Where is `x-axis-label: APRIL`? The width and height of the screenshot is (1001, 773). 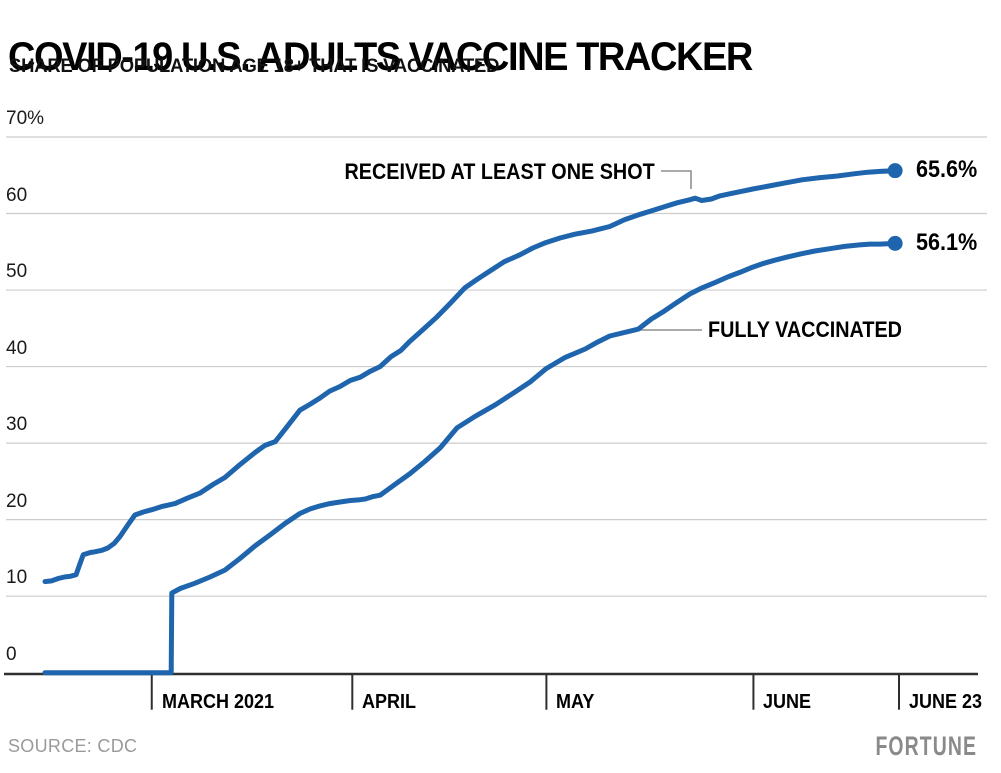
x-axis-label: APRIL is located at coordinates (389, 702).